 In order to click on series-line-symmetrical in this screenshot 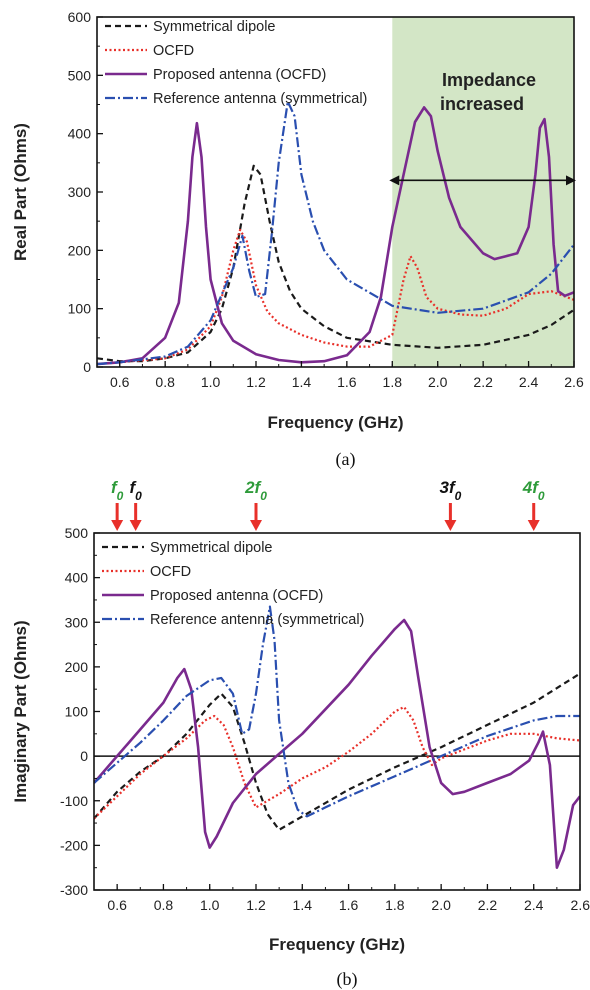, I will do `click(337, 751)`.